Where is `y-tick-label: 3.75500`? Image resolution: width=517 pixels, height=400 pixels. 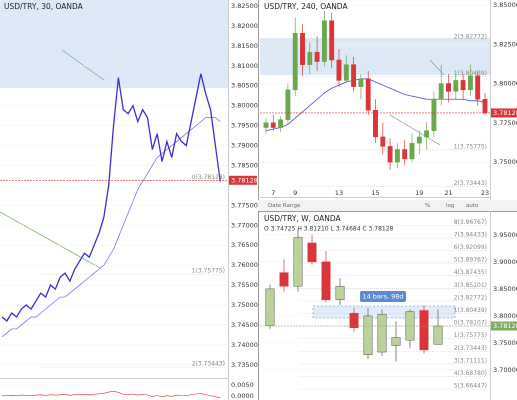
y-tick-label: 3.75500 is located at coordinates (244, 285).